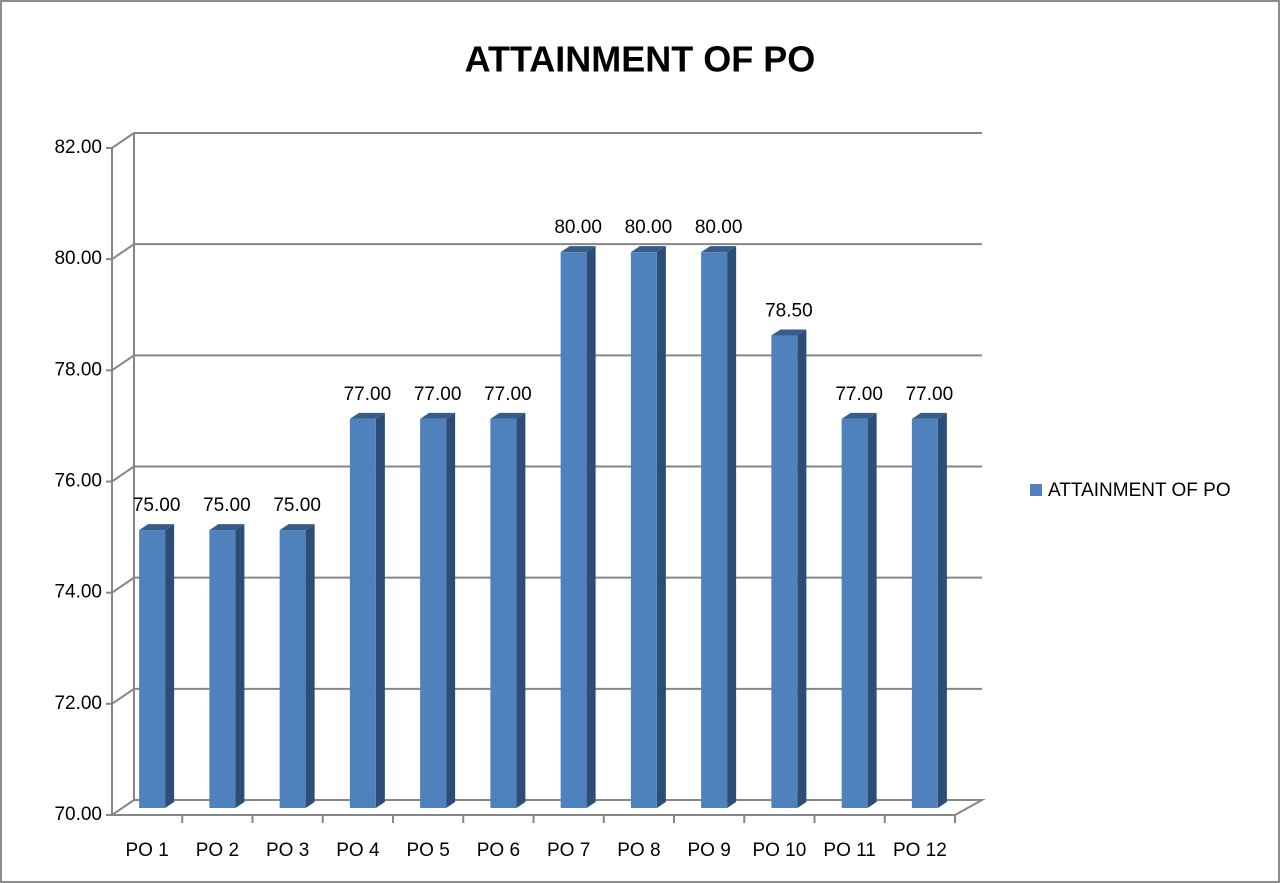 This screenshot has height=883, width=1280. What do you see at coordinates (427, 850) in the screenshot?
I see `x-tick-label: PO 5` at bounding box center [427, 850].